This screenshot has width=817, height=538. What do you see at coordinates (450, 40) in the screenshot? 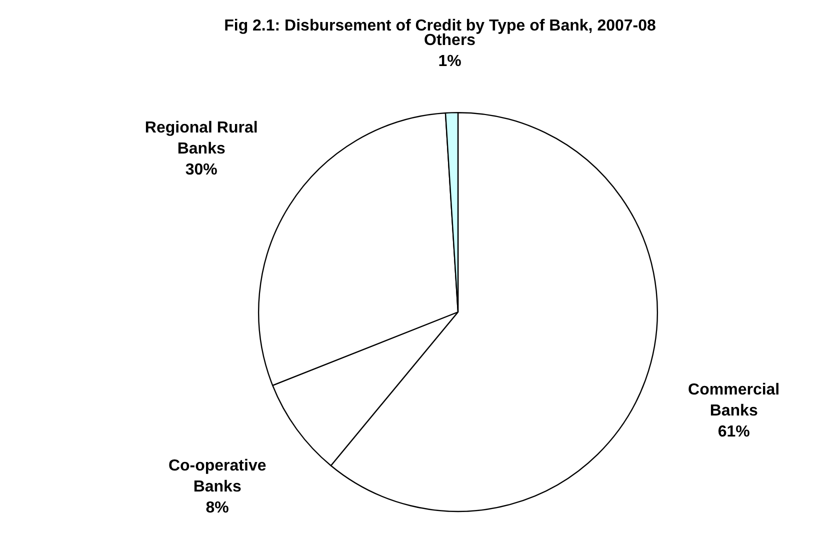
I see `slice-label: Others` at bounding box center [450, 40].